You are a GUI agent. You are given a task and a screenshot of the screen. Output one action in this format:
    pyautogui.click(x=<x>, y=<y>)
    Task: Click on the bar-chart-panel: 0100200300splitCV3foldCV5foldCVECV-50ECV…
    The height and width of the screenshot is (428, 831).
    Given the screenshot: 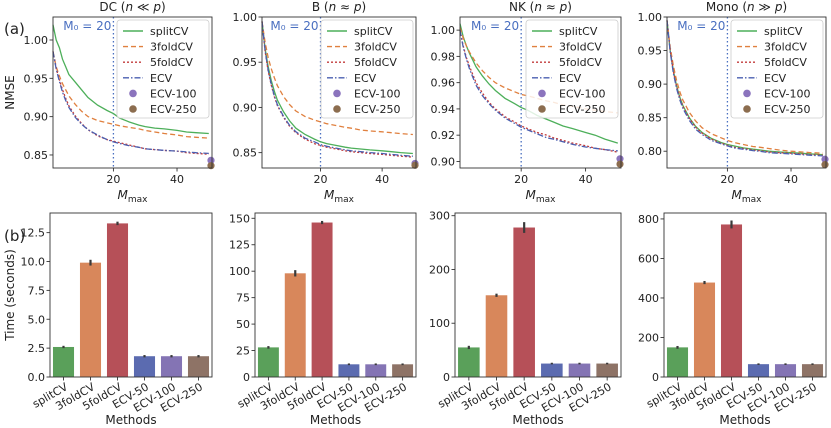 What is the action you would take?
    pyautogui.click(x=525, y=318)
    